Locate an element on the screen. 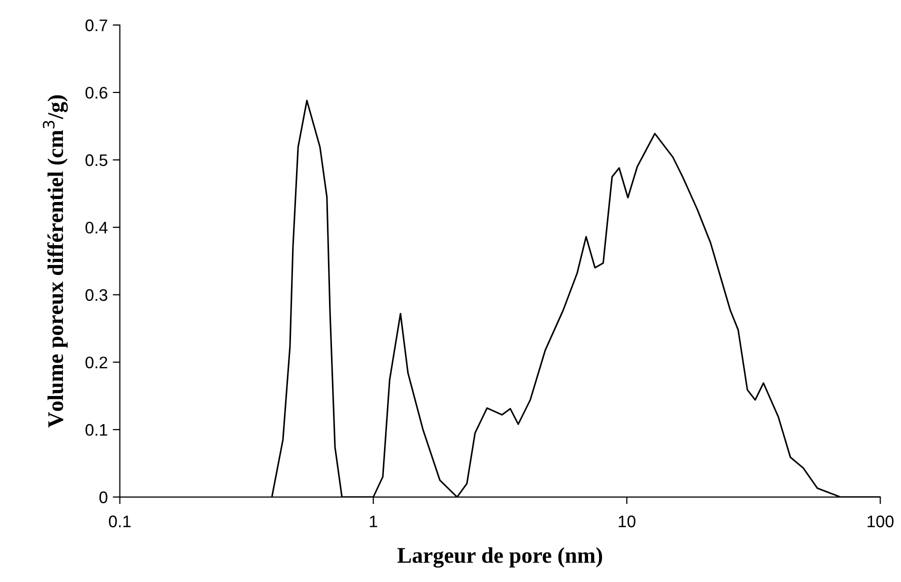 Image resolution: width=901 pixels, height=582 pixels. y-tick-label: 0.1 is located at coordinates (97, 430).